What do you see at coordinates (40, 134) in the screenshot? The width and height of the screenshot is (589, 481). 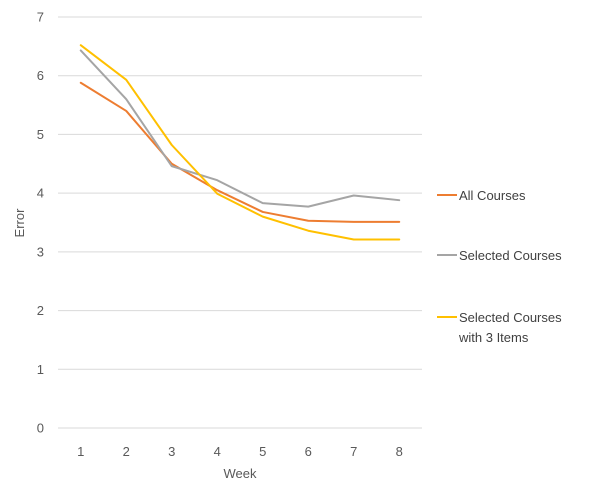 I see `y-tick-label: 5` at bounding box center [40, 134].